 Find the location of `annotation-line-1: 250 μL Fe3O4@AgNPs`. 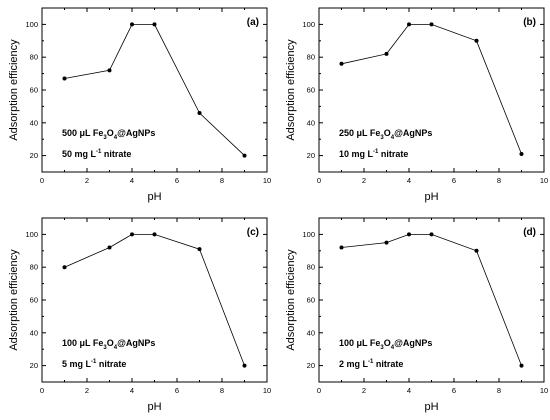

annotation-line-1: 250 μL Fe3O4@AgNPs is located at coordinates (385, 134).